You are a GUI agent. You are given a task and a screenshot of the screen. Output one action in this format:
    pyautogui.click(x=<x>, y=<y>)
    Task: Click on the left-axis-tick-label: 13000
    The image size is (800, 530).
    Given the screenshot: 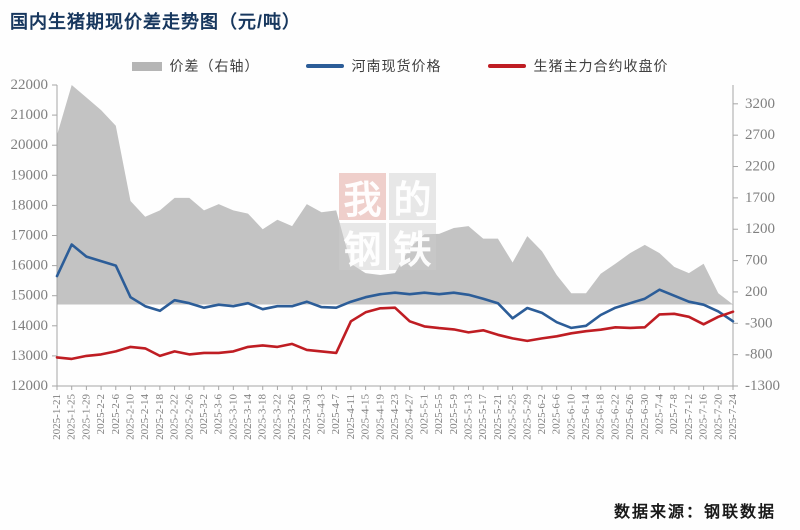 What is the action you would take?
    pyautogui.click(x=30, y=356)
    